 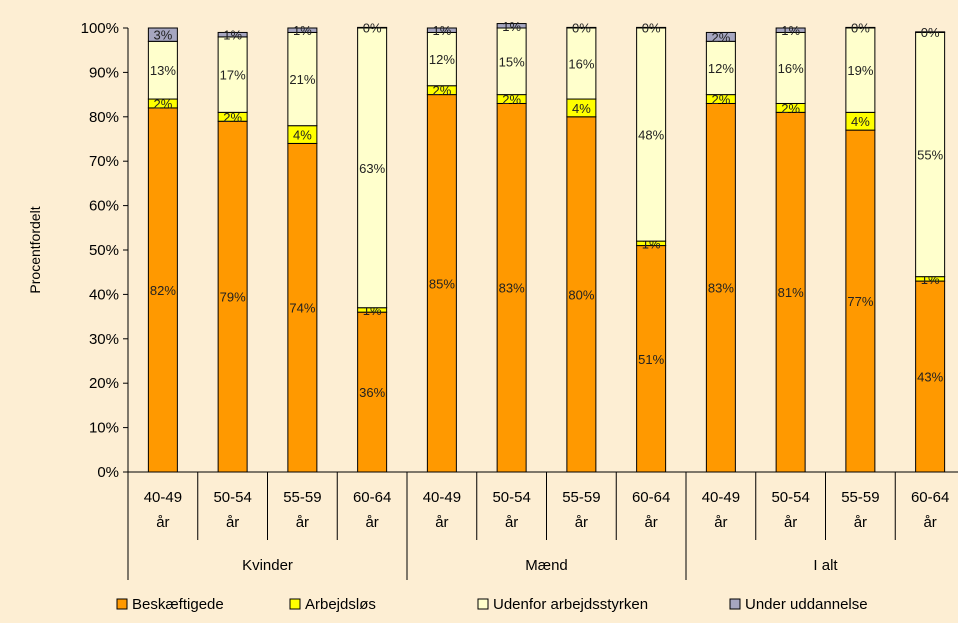 What do you see at coordinates (806, 604) in the screenshot?
I see `legend-entry: Under uddannelse` at bounding box center [806, 604].